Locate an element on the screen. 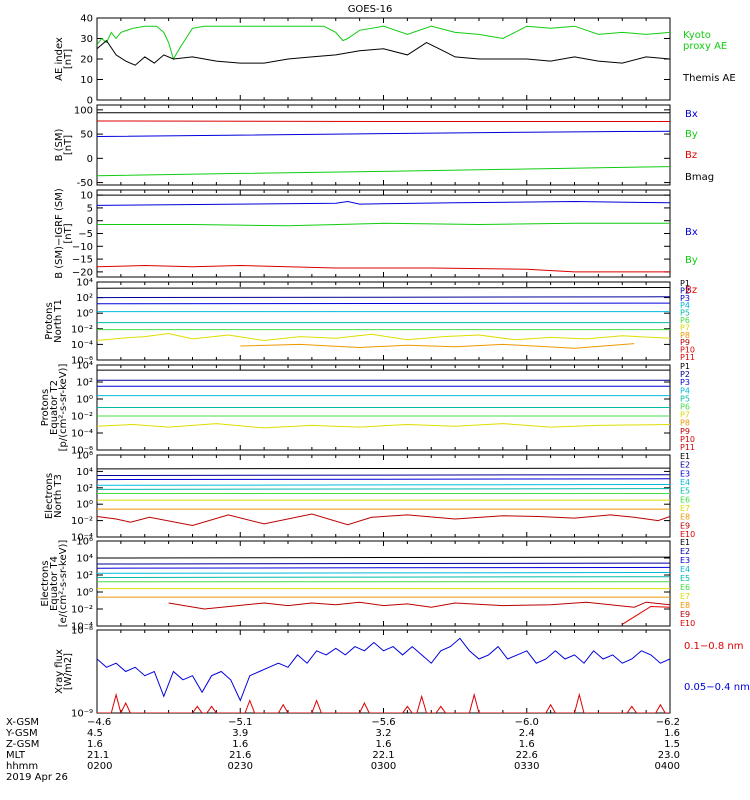 The image size is (750, 800). legend-entry: E6 is located at coordinates (685, 587).